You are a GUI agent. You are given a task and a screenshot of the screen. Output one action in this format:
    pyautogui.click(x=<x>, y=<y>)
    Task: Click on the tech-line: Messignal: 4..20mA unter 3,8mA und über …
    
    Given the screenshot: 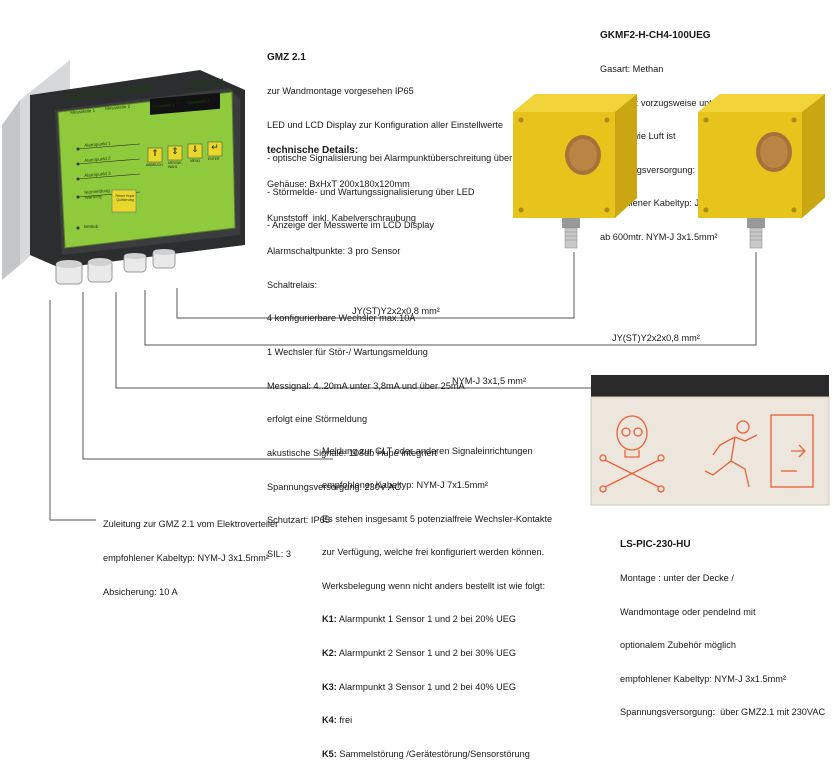 What is the action you would take?
    pyautogui.click(x=366, y=385)
    